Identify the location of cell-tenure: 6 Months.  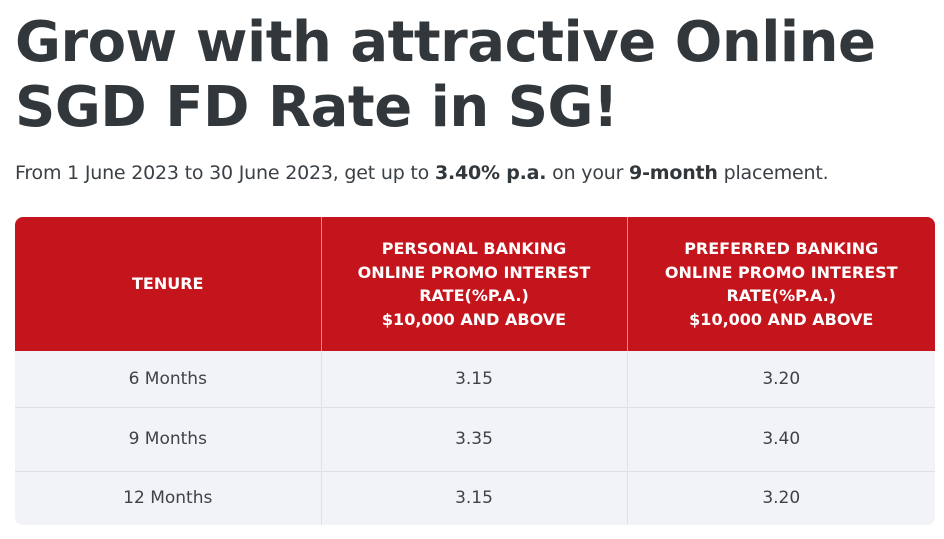
(168, 379).